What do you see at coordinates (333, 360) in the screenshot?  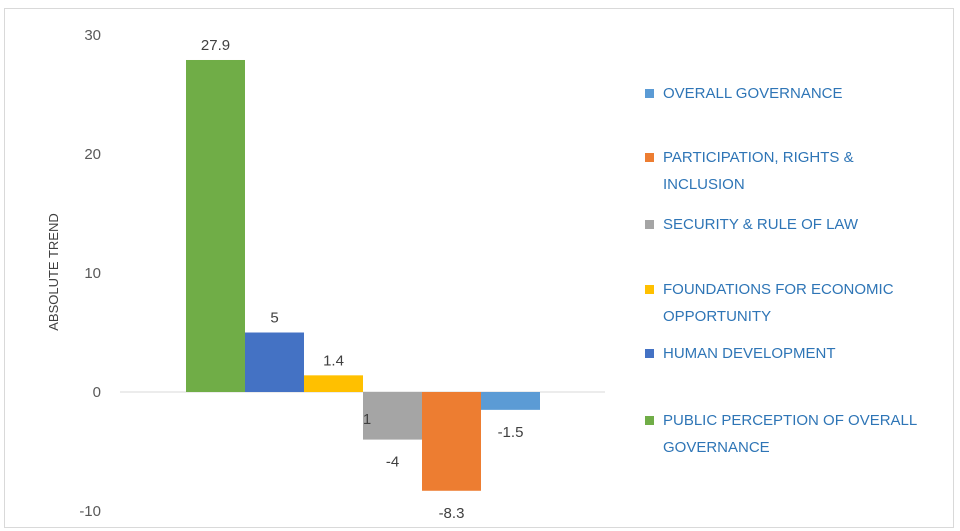 I see `data-label: 1.4` at bounding box center [333, 360].